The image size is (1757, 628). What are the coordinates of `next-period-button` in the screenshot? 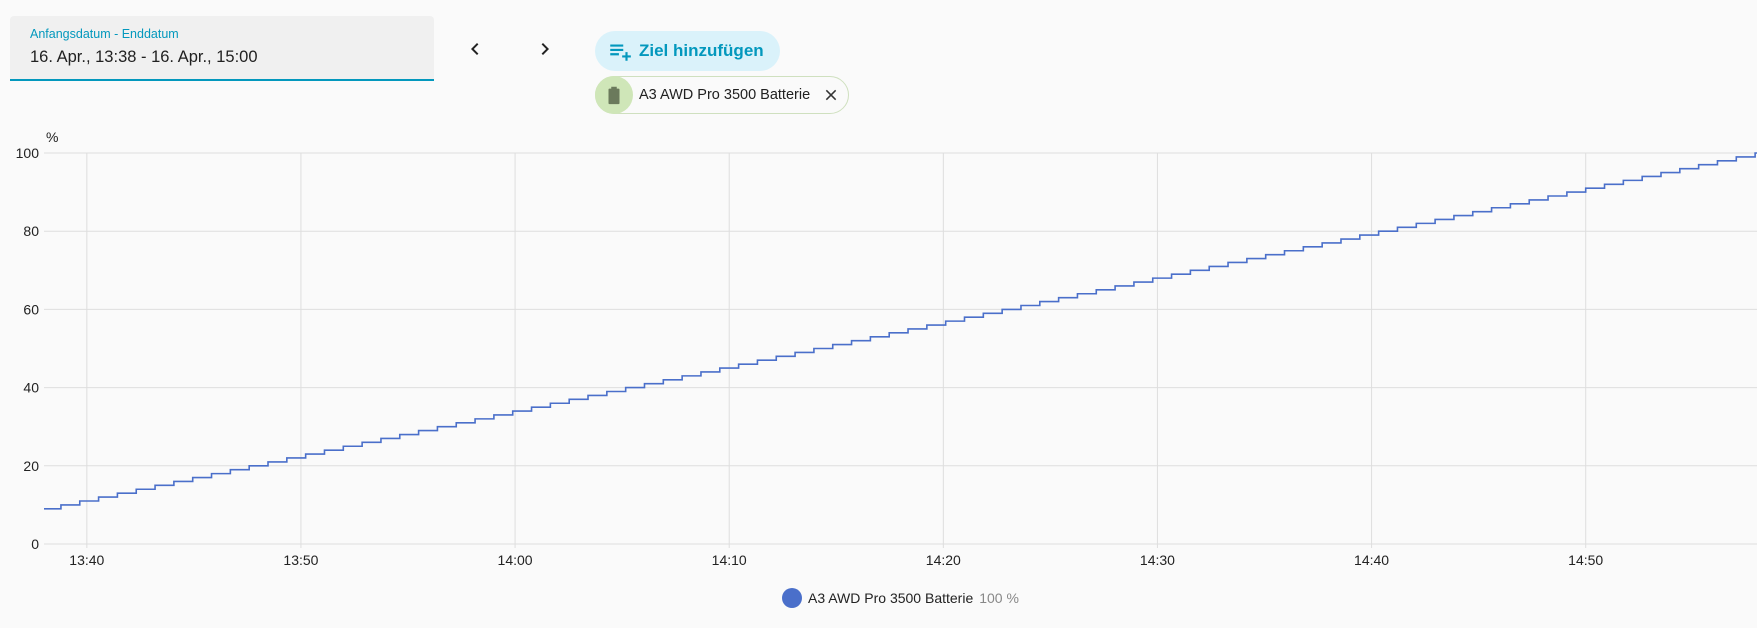 It's located at (545, 49).